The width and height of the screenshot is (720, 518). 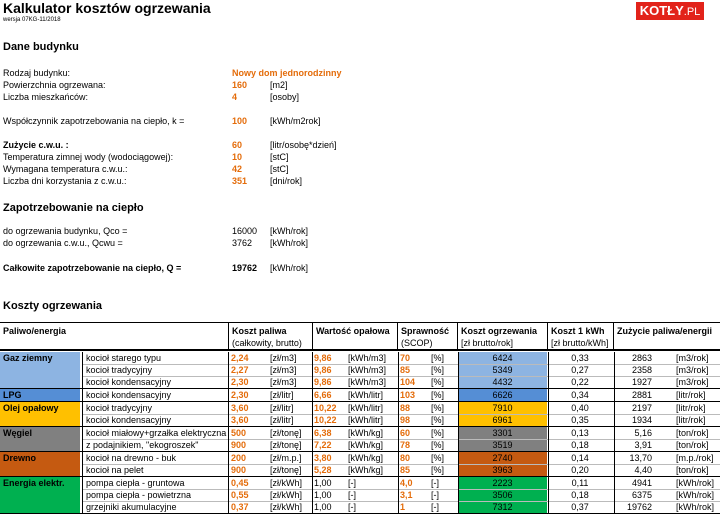 I want to click on field-value: 60, so click(x=237, y=145).